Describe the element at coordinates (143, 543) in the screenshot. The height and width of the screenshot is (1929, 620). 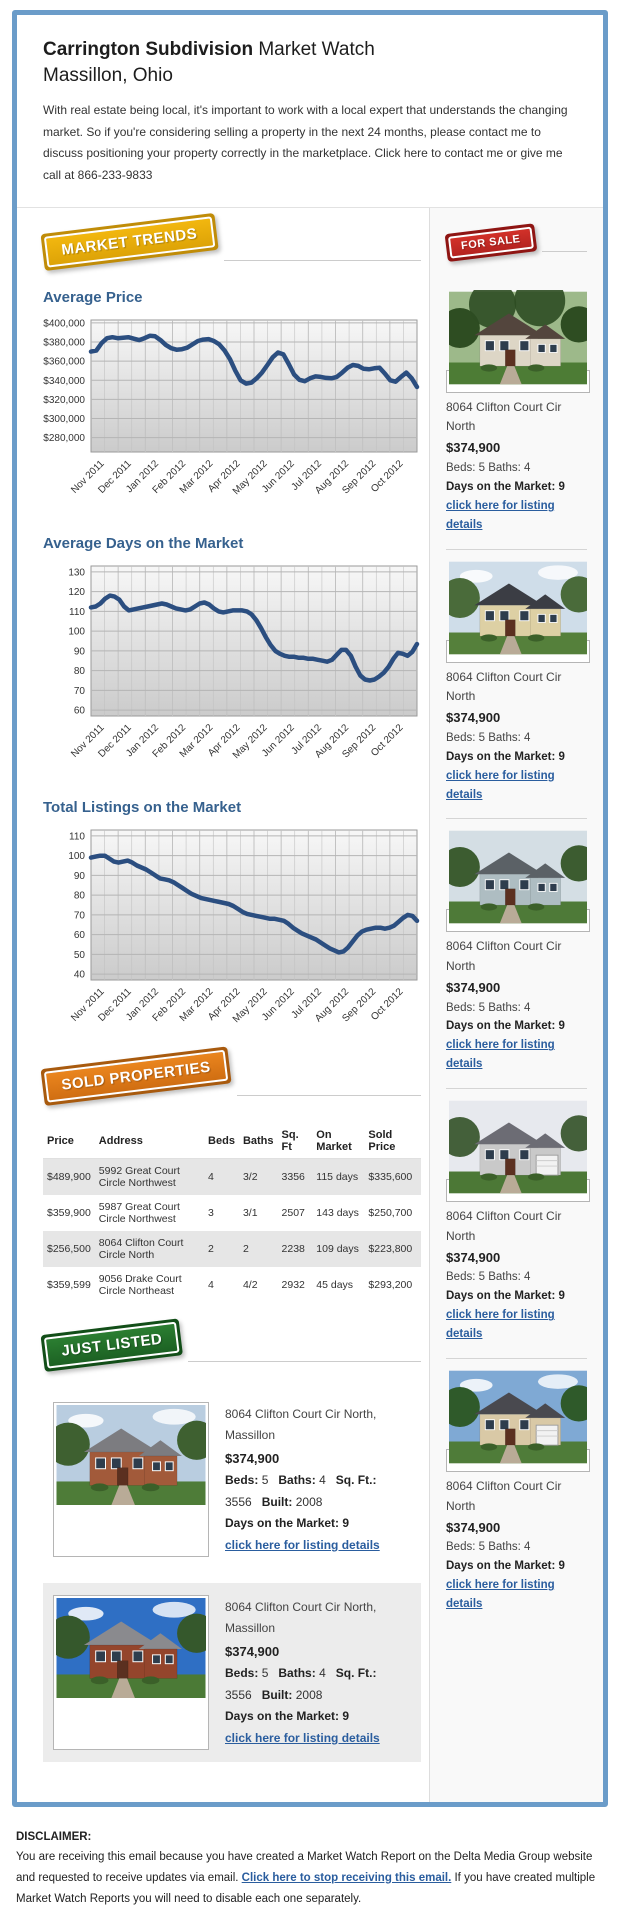
I see `average-days-title: Average Days on the Market` at that location.